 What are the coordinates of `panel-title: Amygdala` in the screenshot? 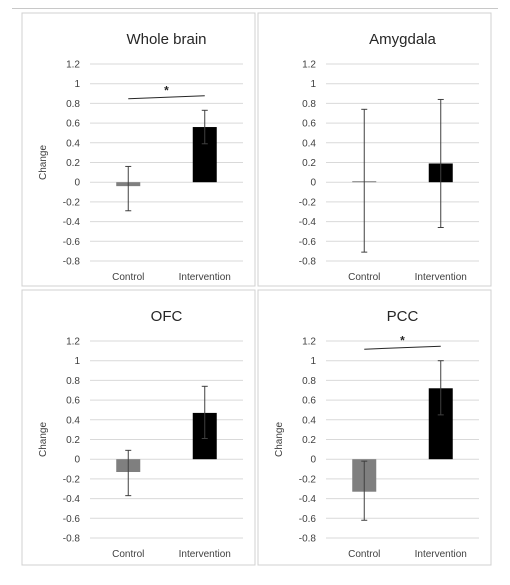 It's located at (402, 39).